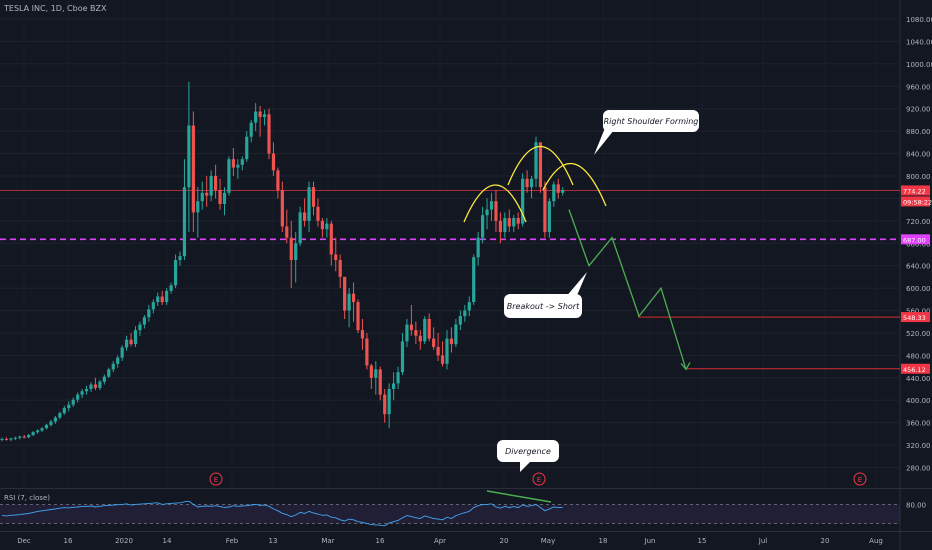 The image size is (932, 550). What do you see at coordinates (919, 65) in the screenshot?
I see `y-tick-label: 1000.00` at bounding box center [919, 65].